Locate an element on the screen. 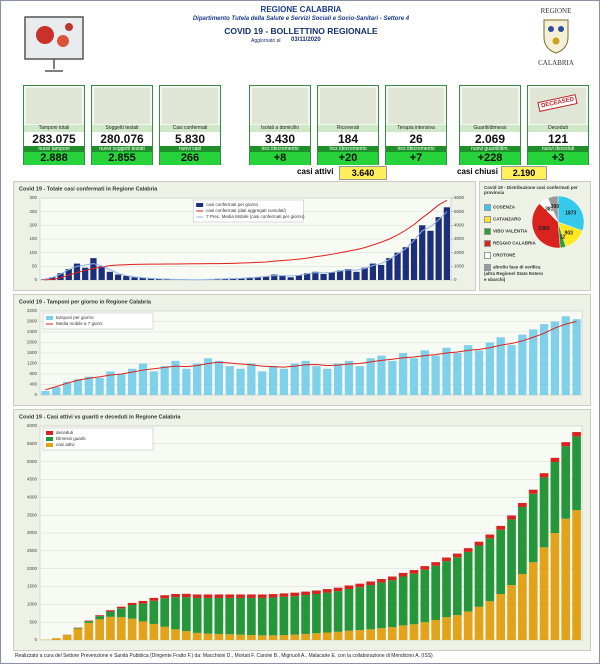 The height and width of the screenshot is (664, 600). y-tick-label: 150 is located at coordinates (33, 238).